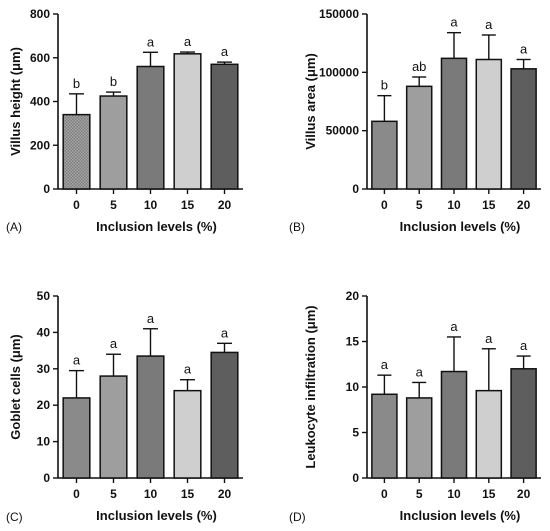 This screenshot has height=531, width=550. Describe the element at coordinates (310, 101) in the screenshot. I see `y-axis-label: Villus area (μm)` at that location.